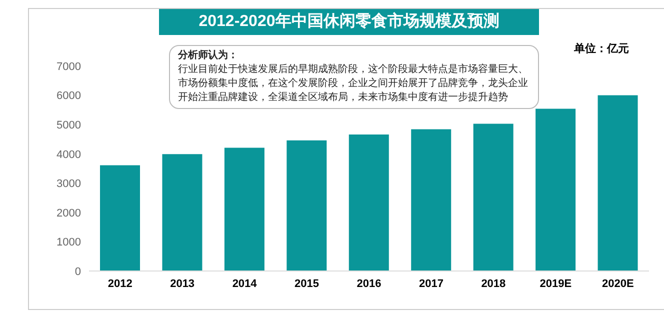  Describe the element at coordinates (493, 284) in the screenshot. I see `x-tick-label: 2018` at that location.